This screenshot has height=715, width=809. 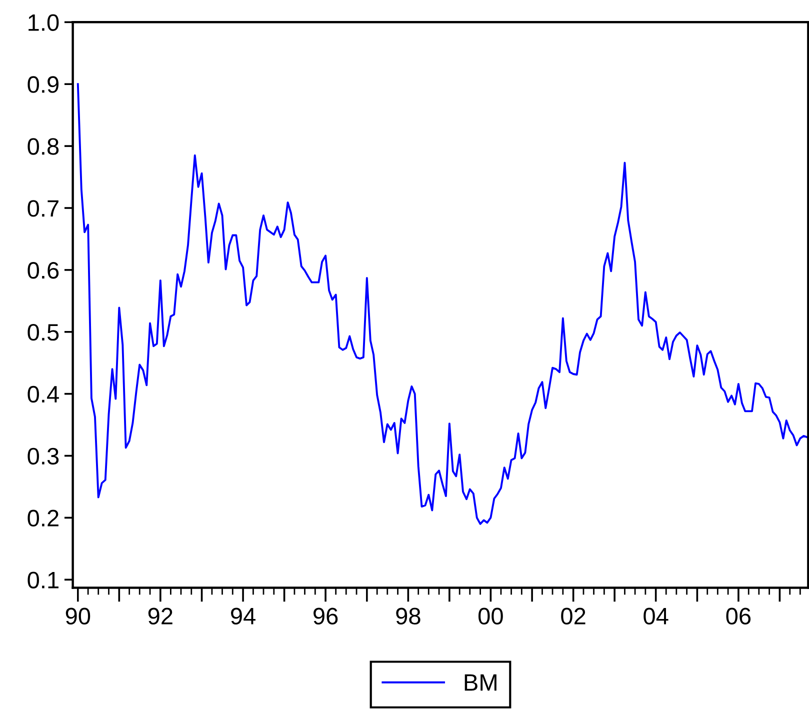 What do you see at coordinates (43, 332) in the screenshot?
I see `y-tick-label: 0.5` at bounding box center [43, 332].